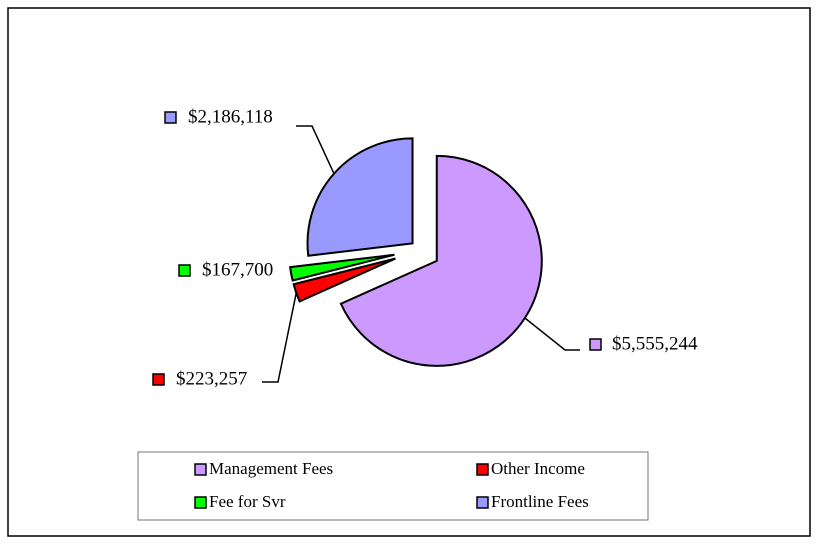 This screenshot has width=818, height=544. Describe the element at coordinates (271, 468) in the screenshot. I see `legend-label: Management Fees` at that location.